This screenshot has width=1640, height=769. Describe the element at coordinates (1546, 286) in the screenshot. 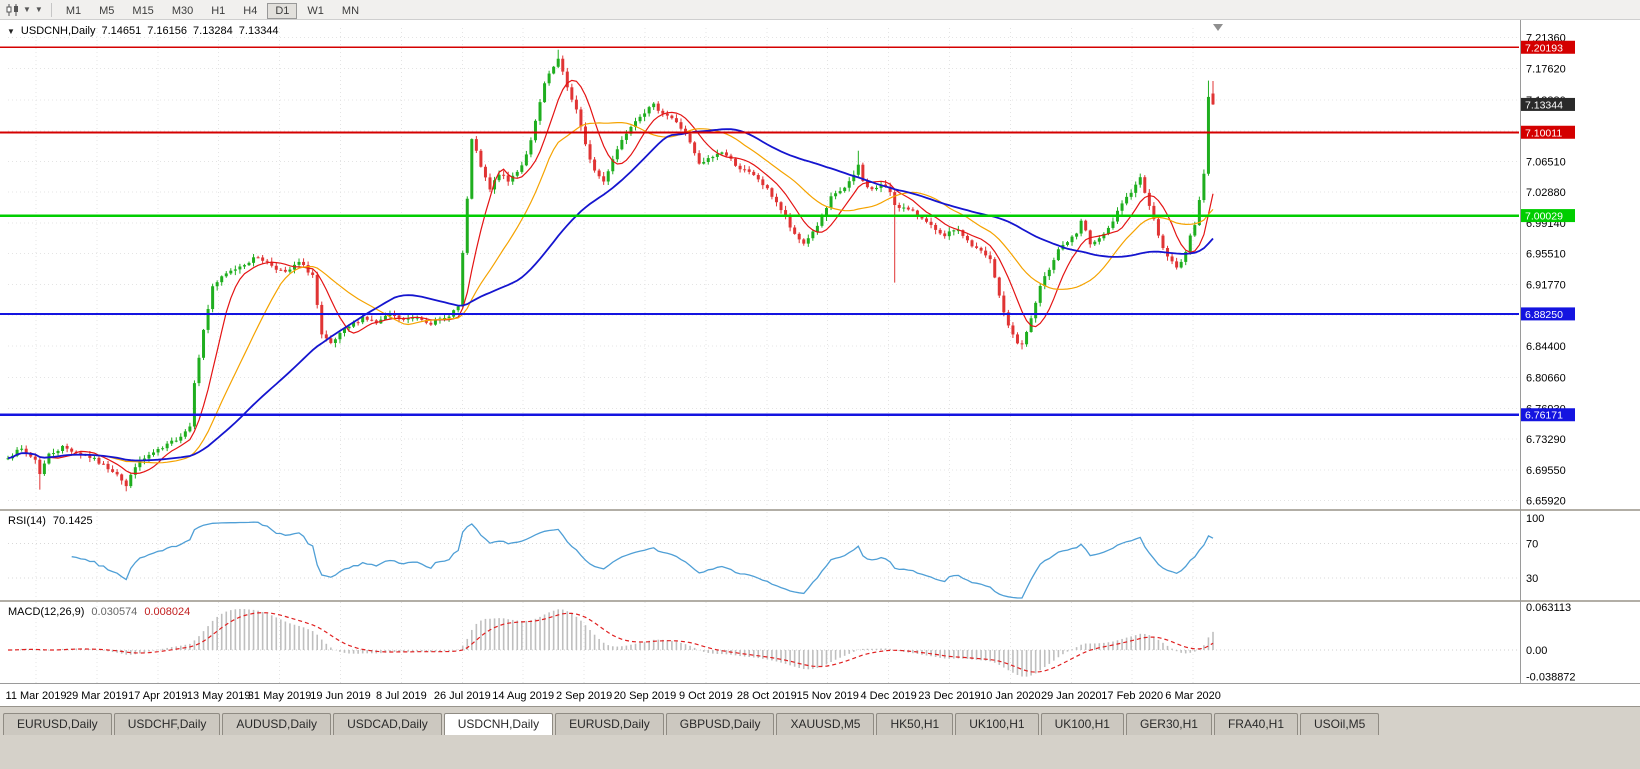

I see `svg-text: 6.91770` at that location.